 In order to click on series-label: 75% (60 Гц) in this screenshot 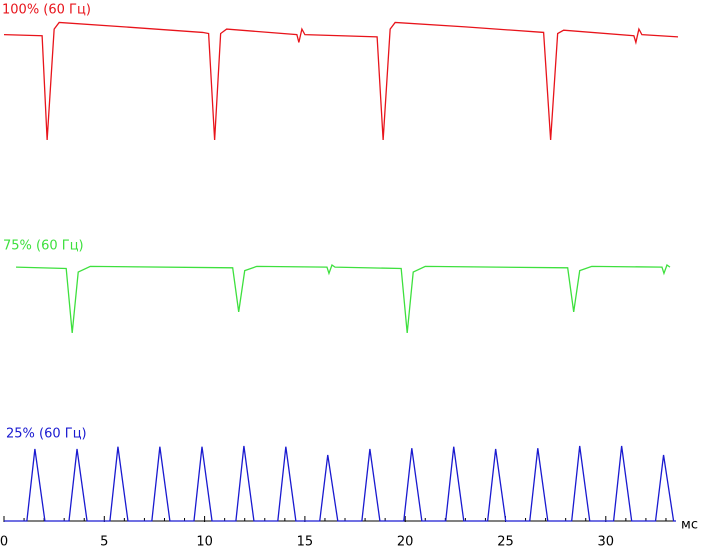, I will do `click(43, 246)`.